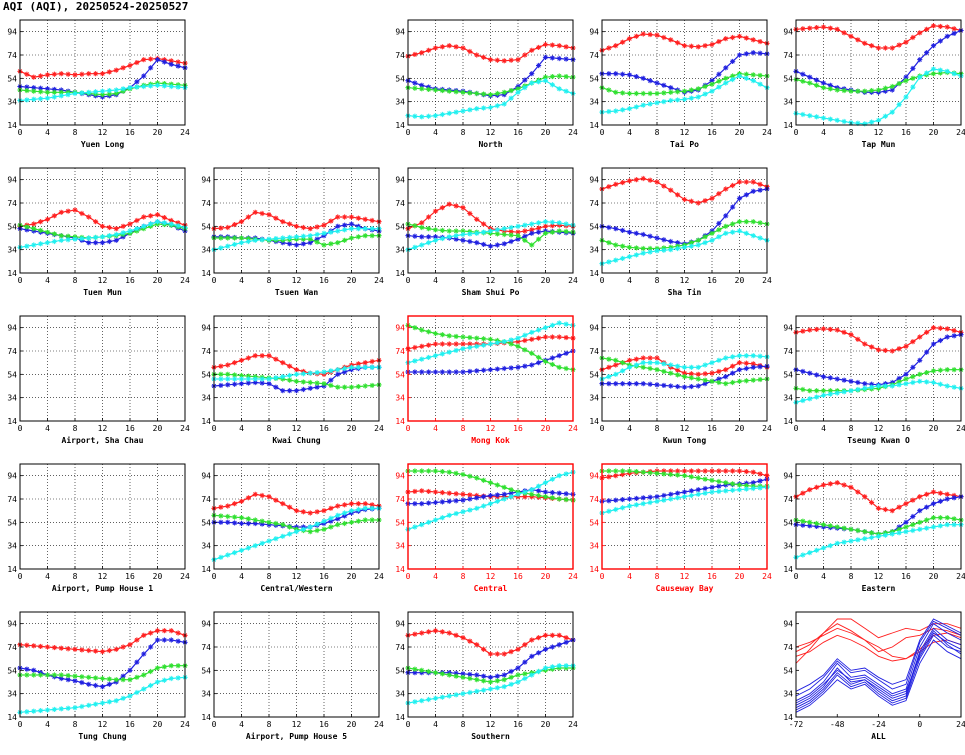 This screenshot has width=965, height=755. What do you see at coordinates (12, 476) in the screenshot?
I see `y-tick-label: 94` at bounding box center [12, 476].